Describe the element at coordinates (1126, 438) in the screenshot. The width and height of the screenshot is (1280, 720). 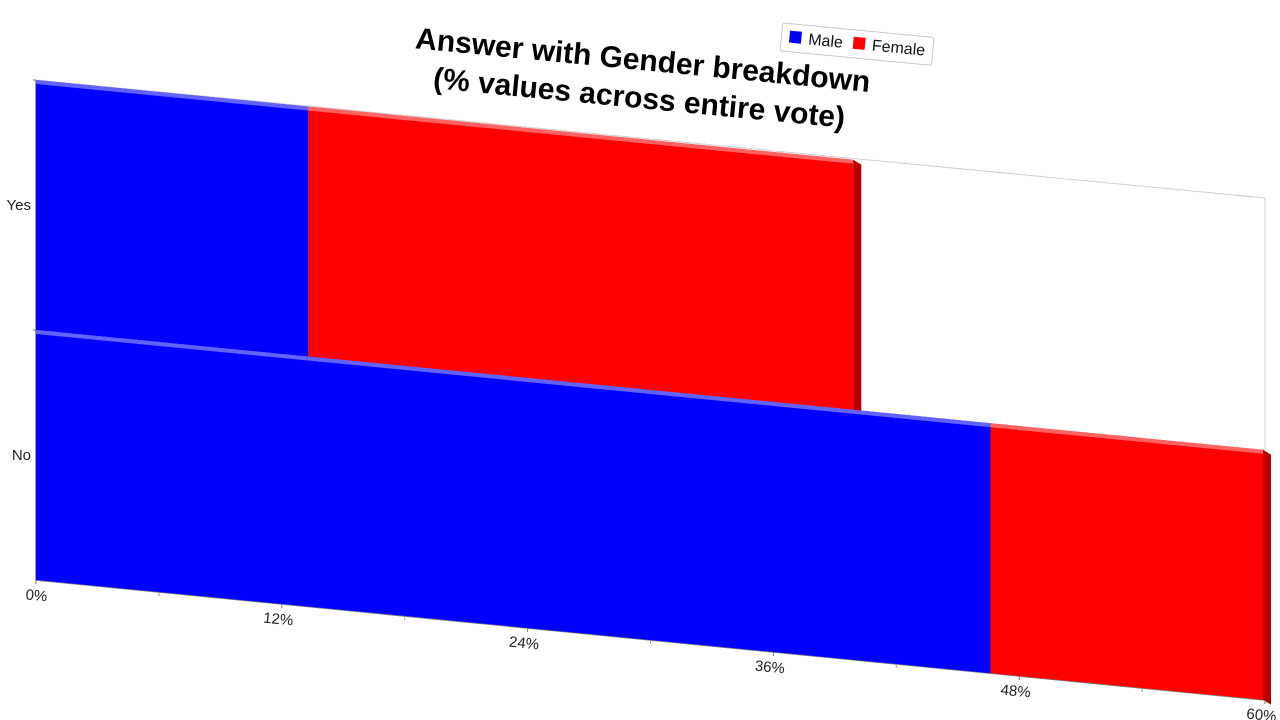
I see `bar-top-no-female` at that location.